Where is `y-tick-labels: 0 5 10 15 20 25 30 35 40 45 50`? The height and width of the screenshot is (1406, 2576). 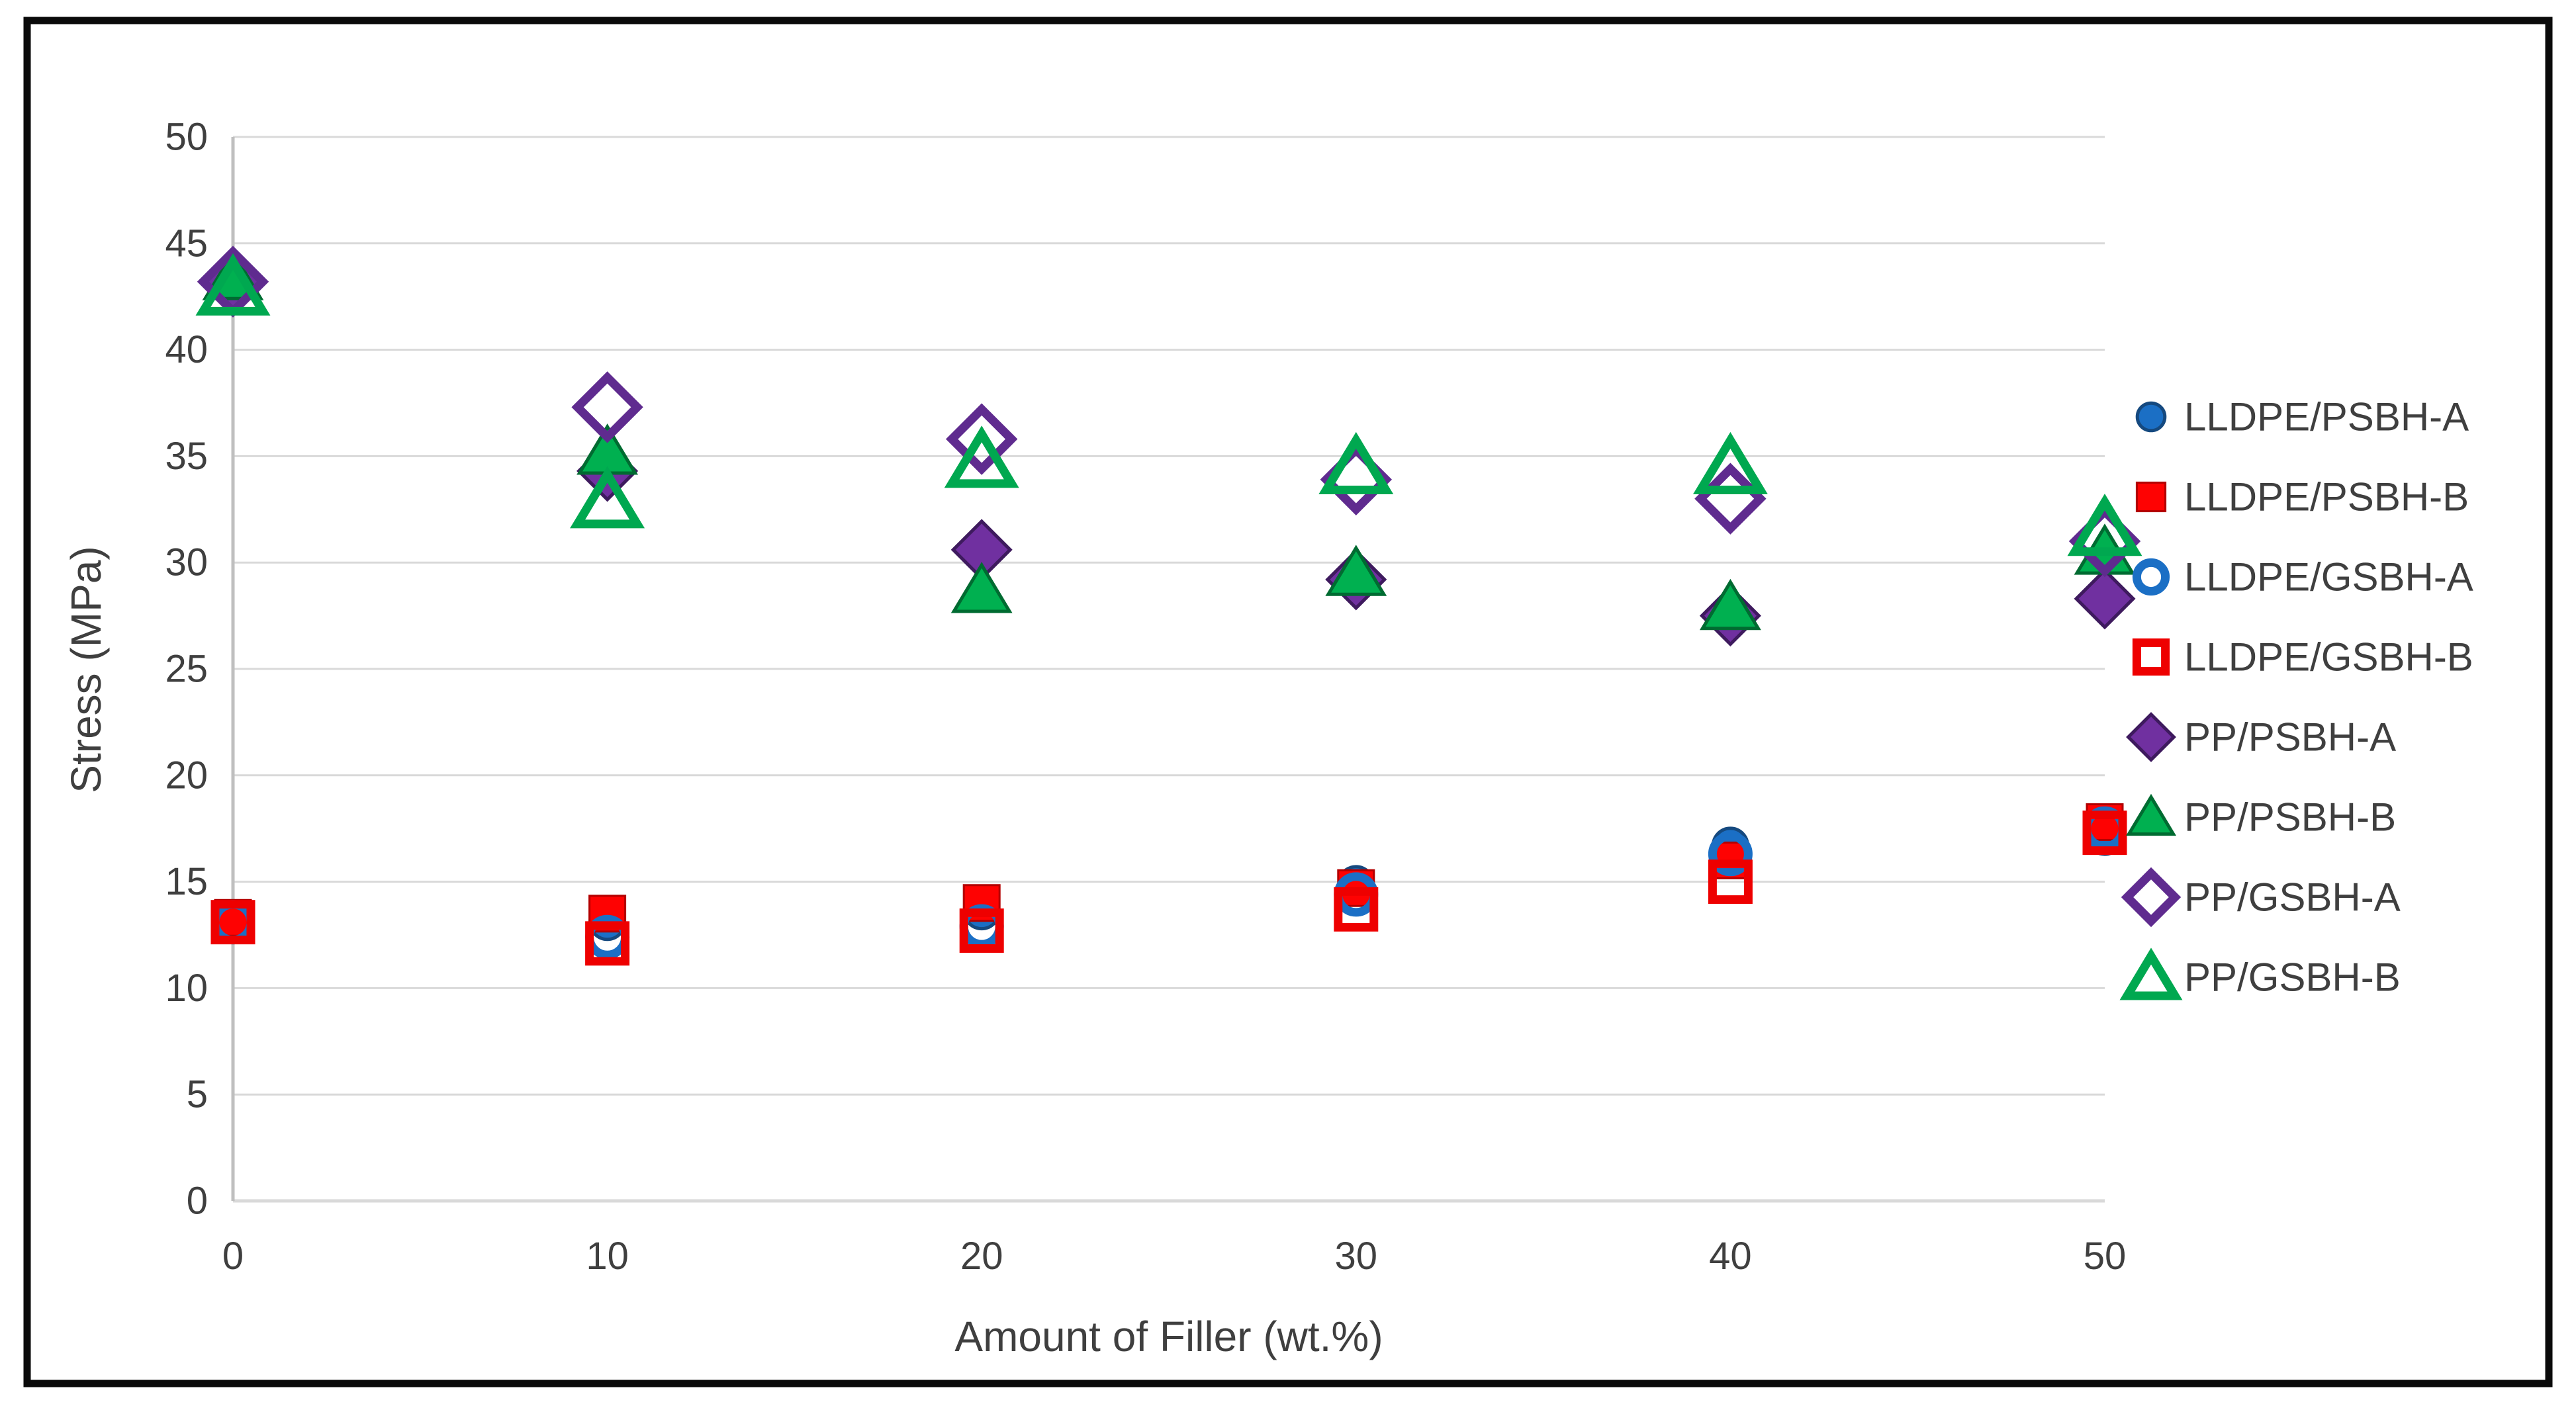
y-tick-labels: 0 5 10 15 20 25 30 35 40 45 50 is located at coordinates (186, 669).